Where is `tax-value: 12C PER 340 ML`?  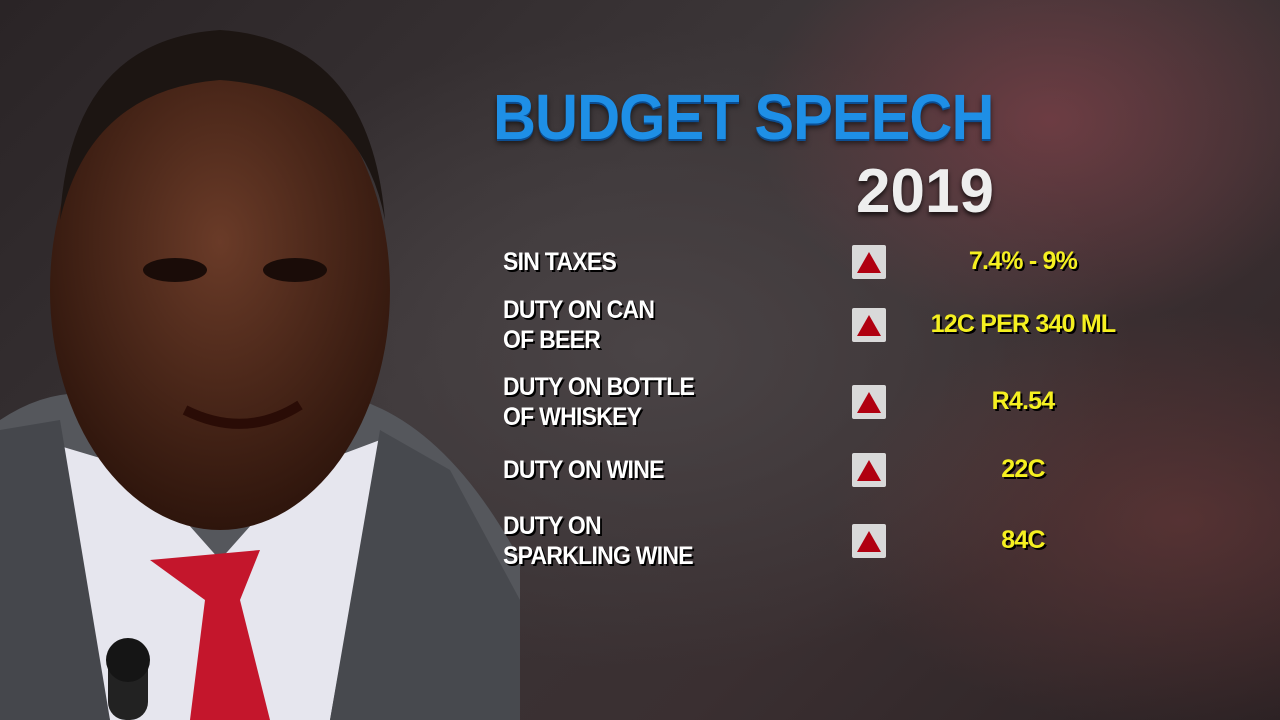 tax-value: 12C PER 340 ML is located at coordinates (1023, 324).